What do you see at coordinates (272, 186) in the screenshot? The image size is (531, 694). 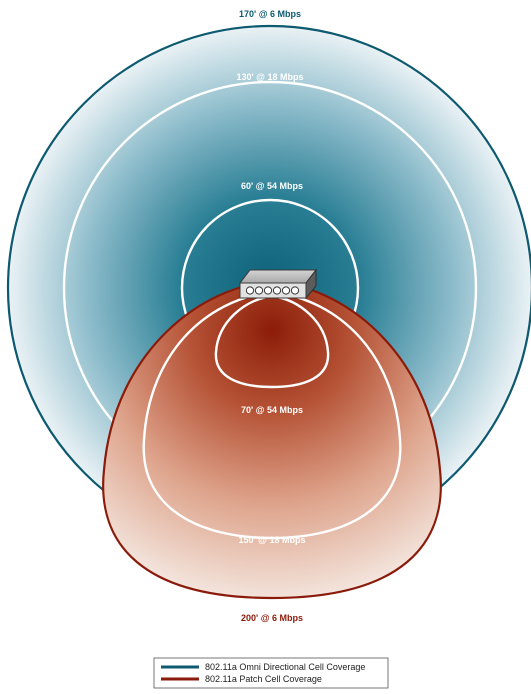 I see `omni-inner-label: 60' @ 54 Mbps` at bounding box center [272, 186].